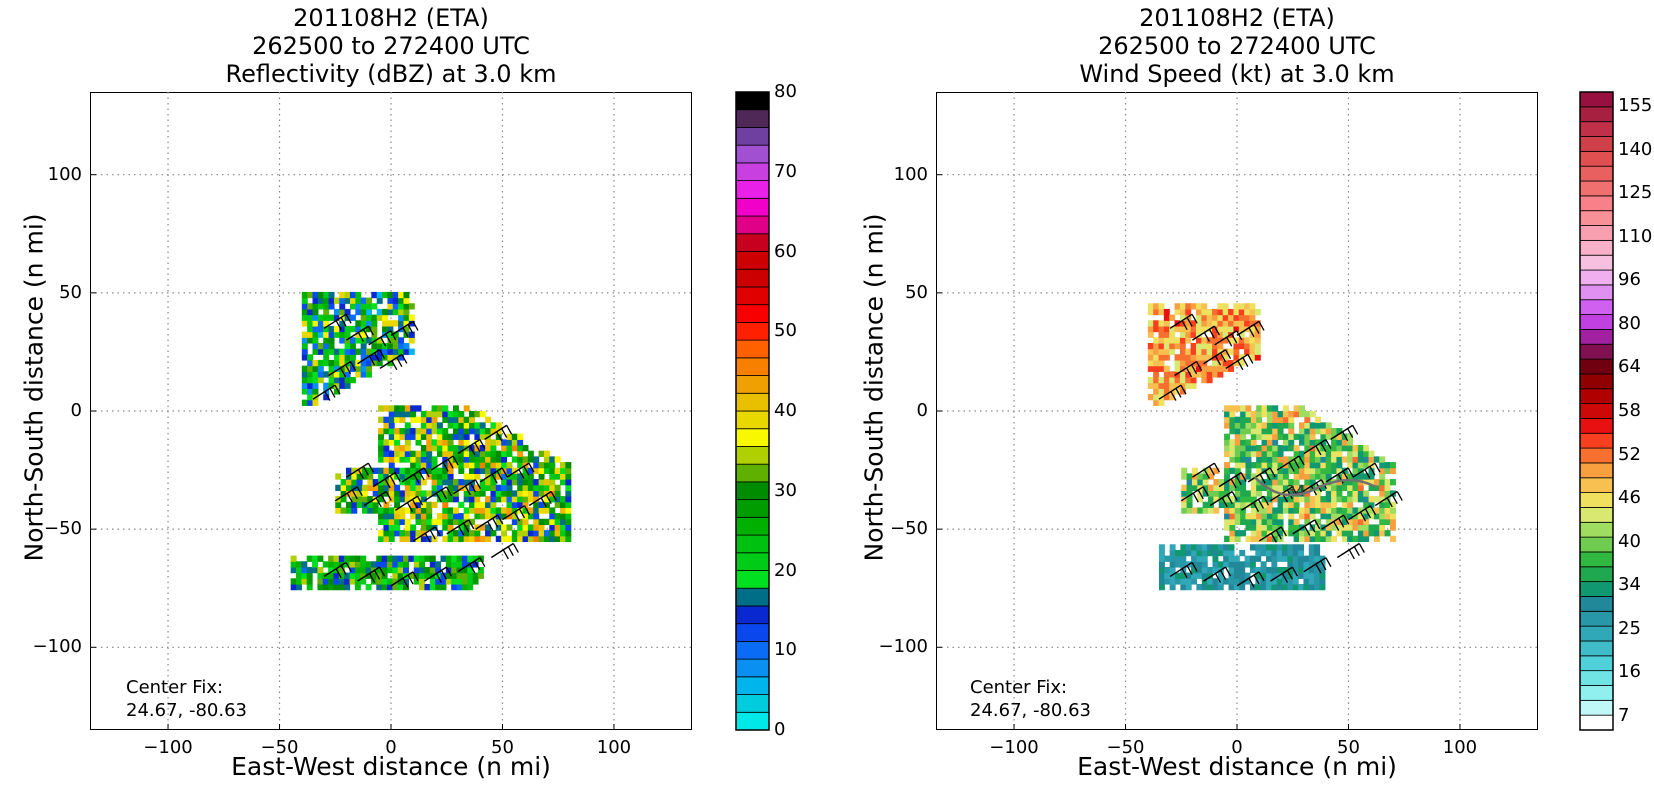  What do you see at coordinates (1635, 193) in the screenshot?
I see `colorbar-tick-label: 125` at bounding box center [1635, 193].